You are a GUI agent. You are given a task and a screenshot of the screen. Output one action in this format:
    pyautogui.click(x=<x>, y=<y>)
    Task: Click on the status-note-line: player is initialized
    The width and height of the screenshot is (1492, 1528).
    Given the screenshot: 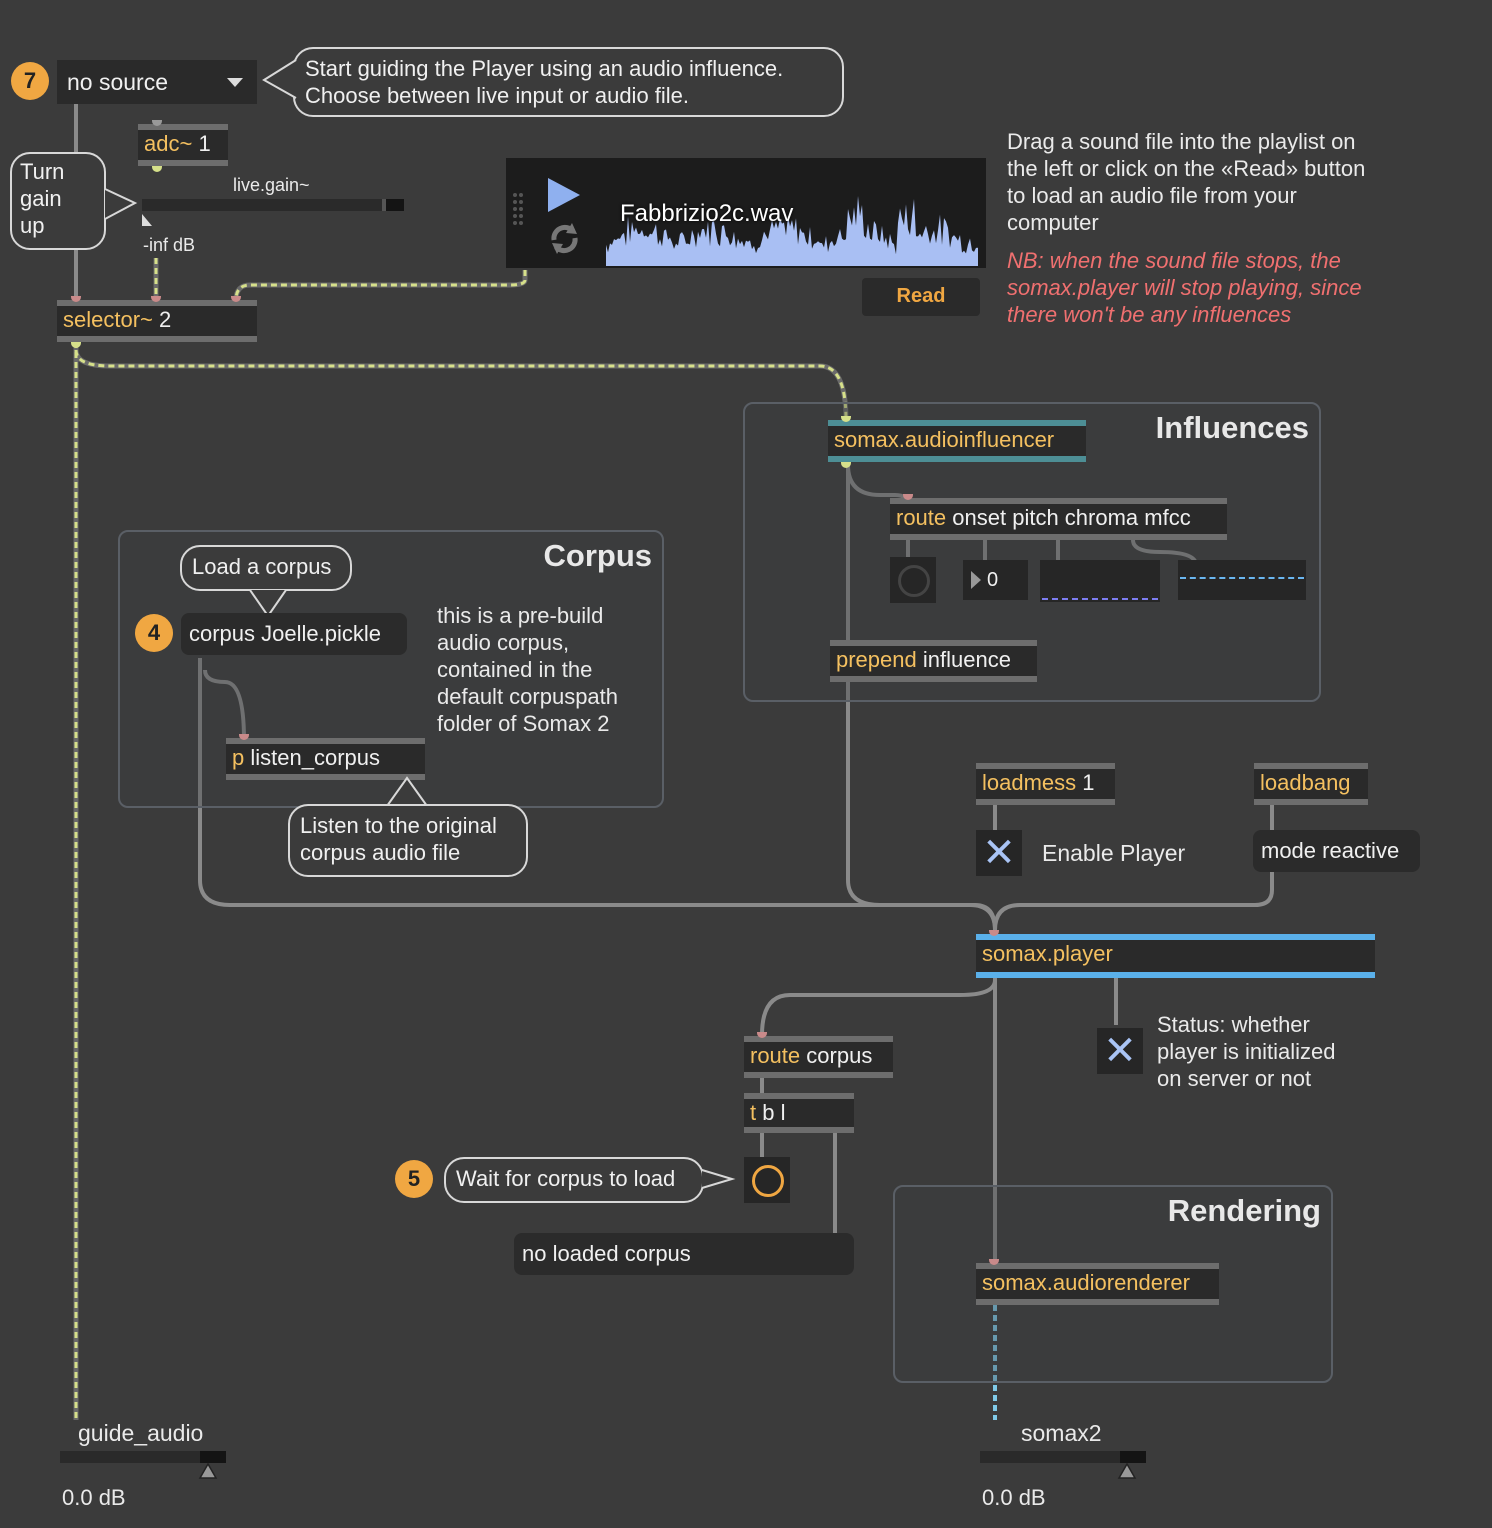 What is the action you would take?
    pyautogui.click(x=1246, y=1051)
    